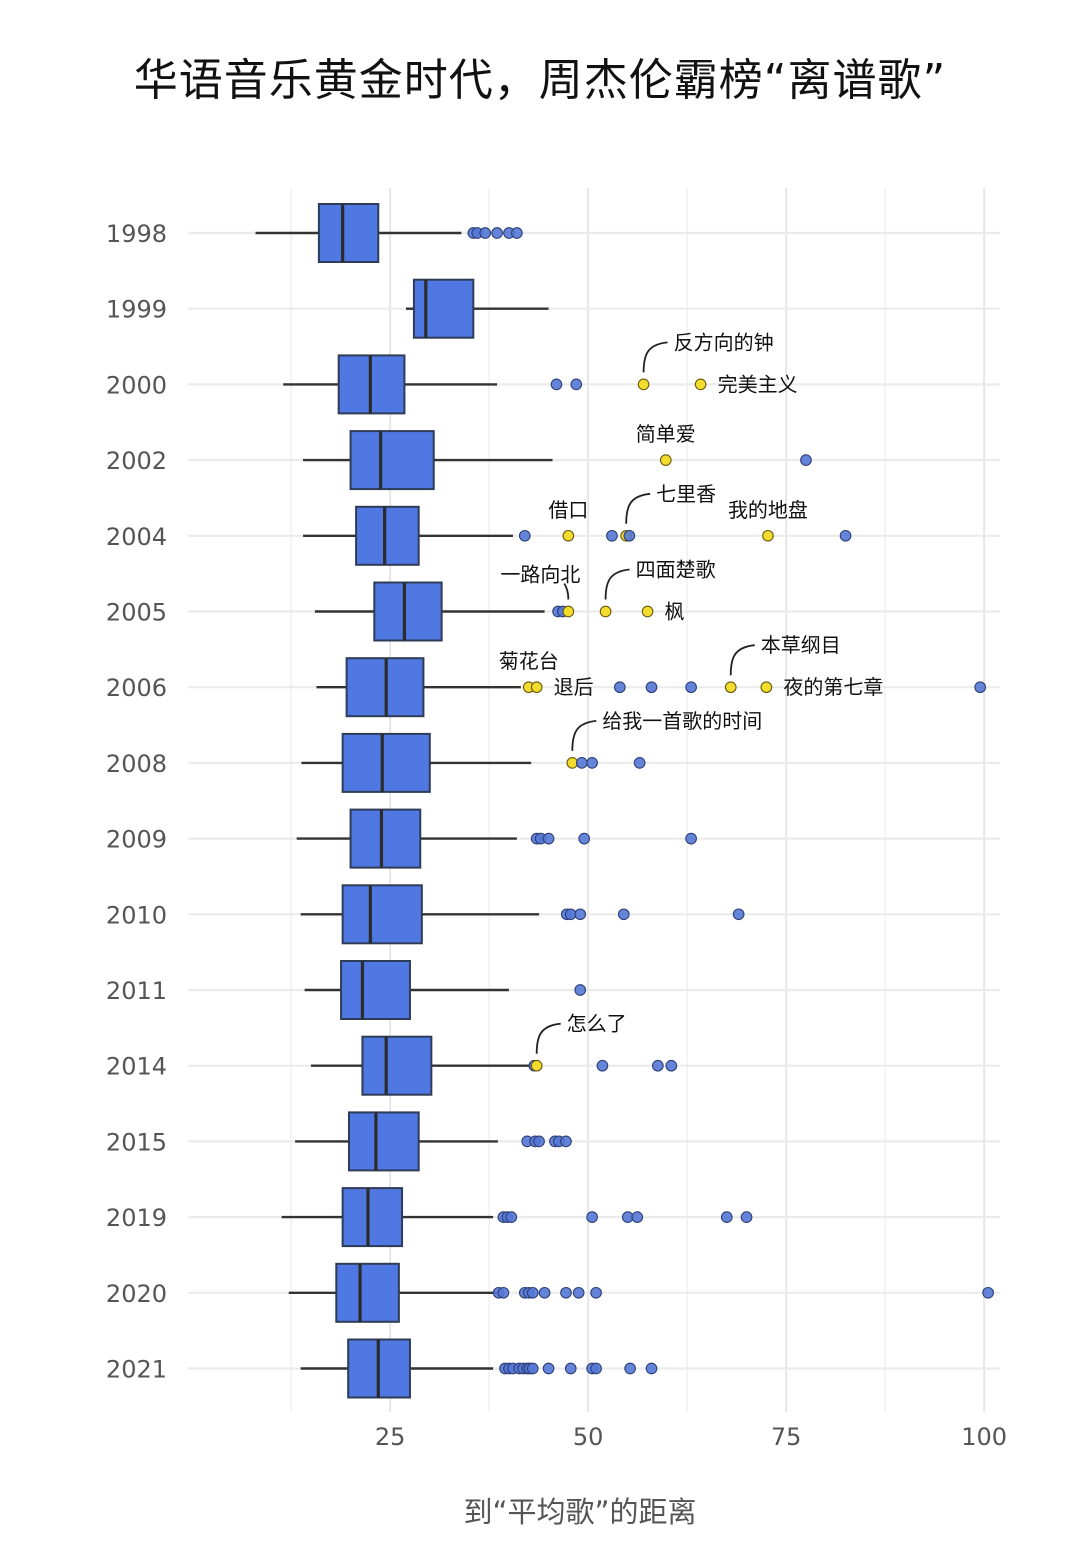 The height and width of the screenshot is (1568, 1080). I want to click on annotation-label: 反方向的钟, so click(724, 342).